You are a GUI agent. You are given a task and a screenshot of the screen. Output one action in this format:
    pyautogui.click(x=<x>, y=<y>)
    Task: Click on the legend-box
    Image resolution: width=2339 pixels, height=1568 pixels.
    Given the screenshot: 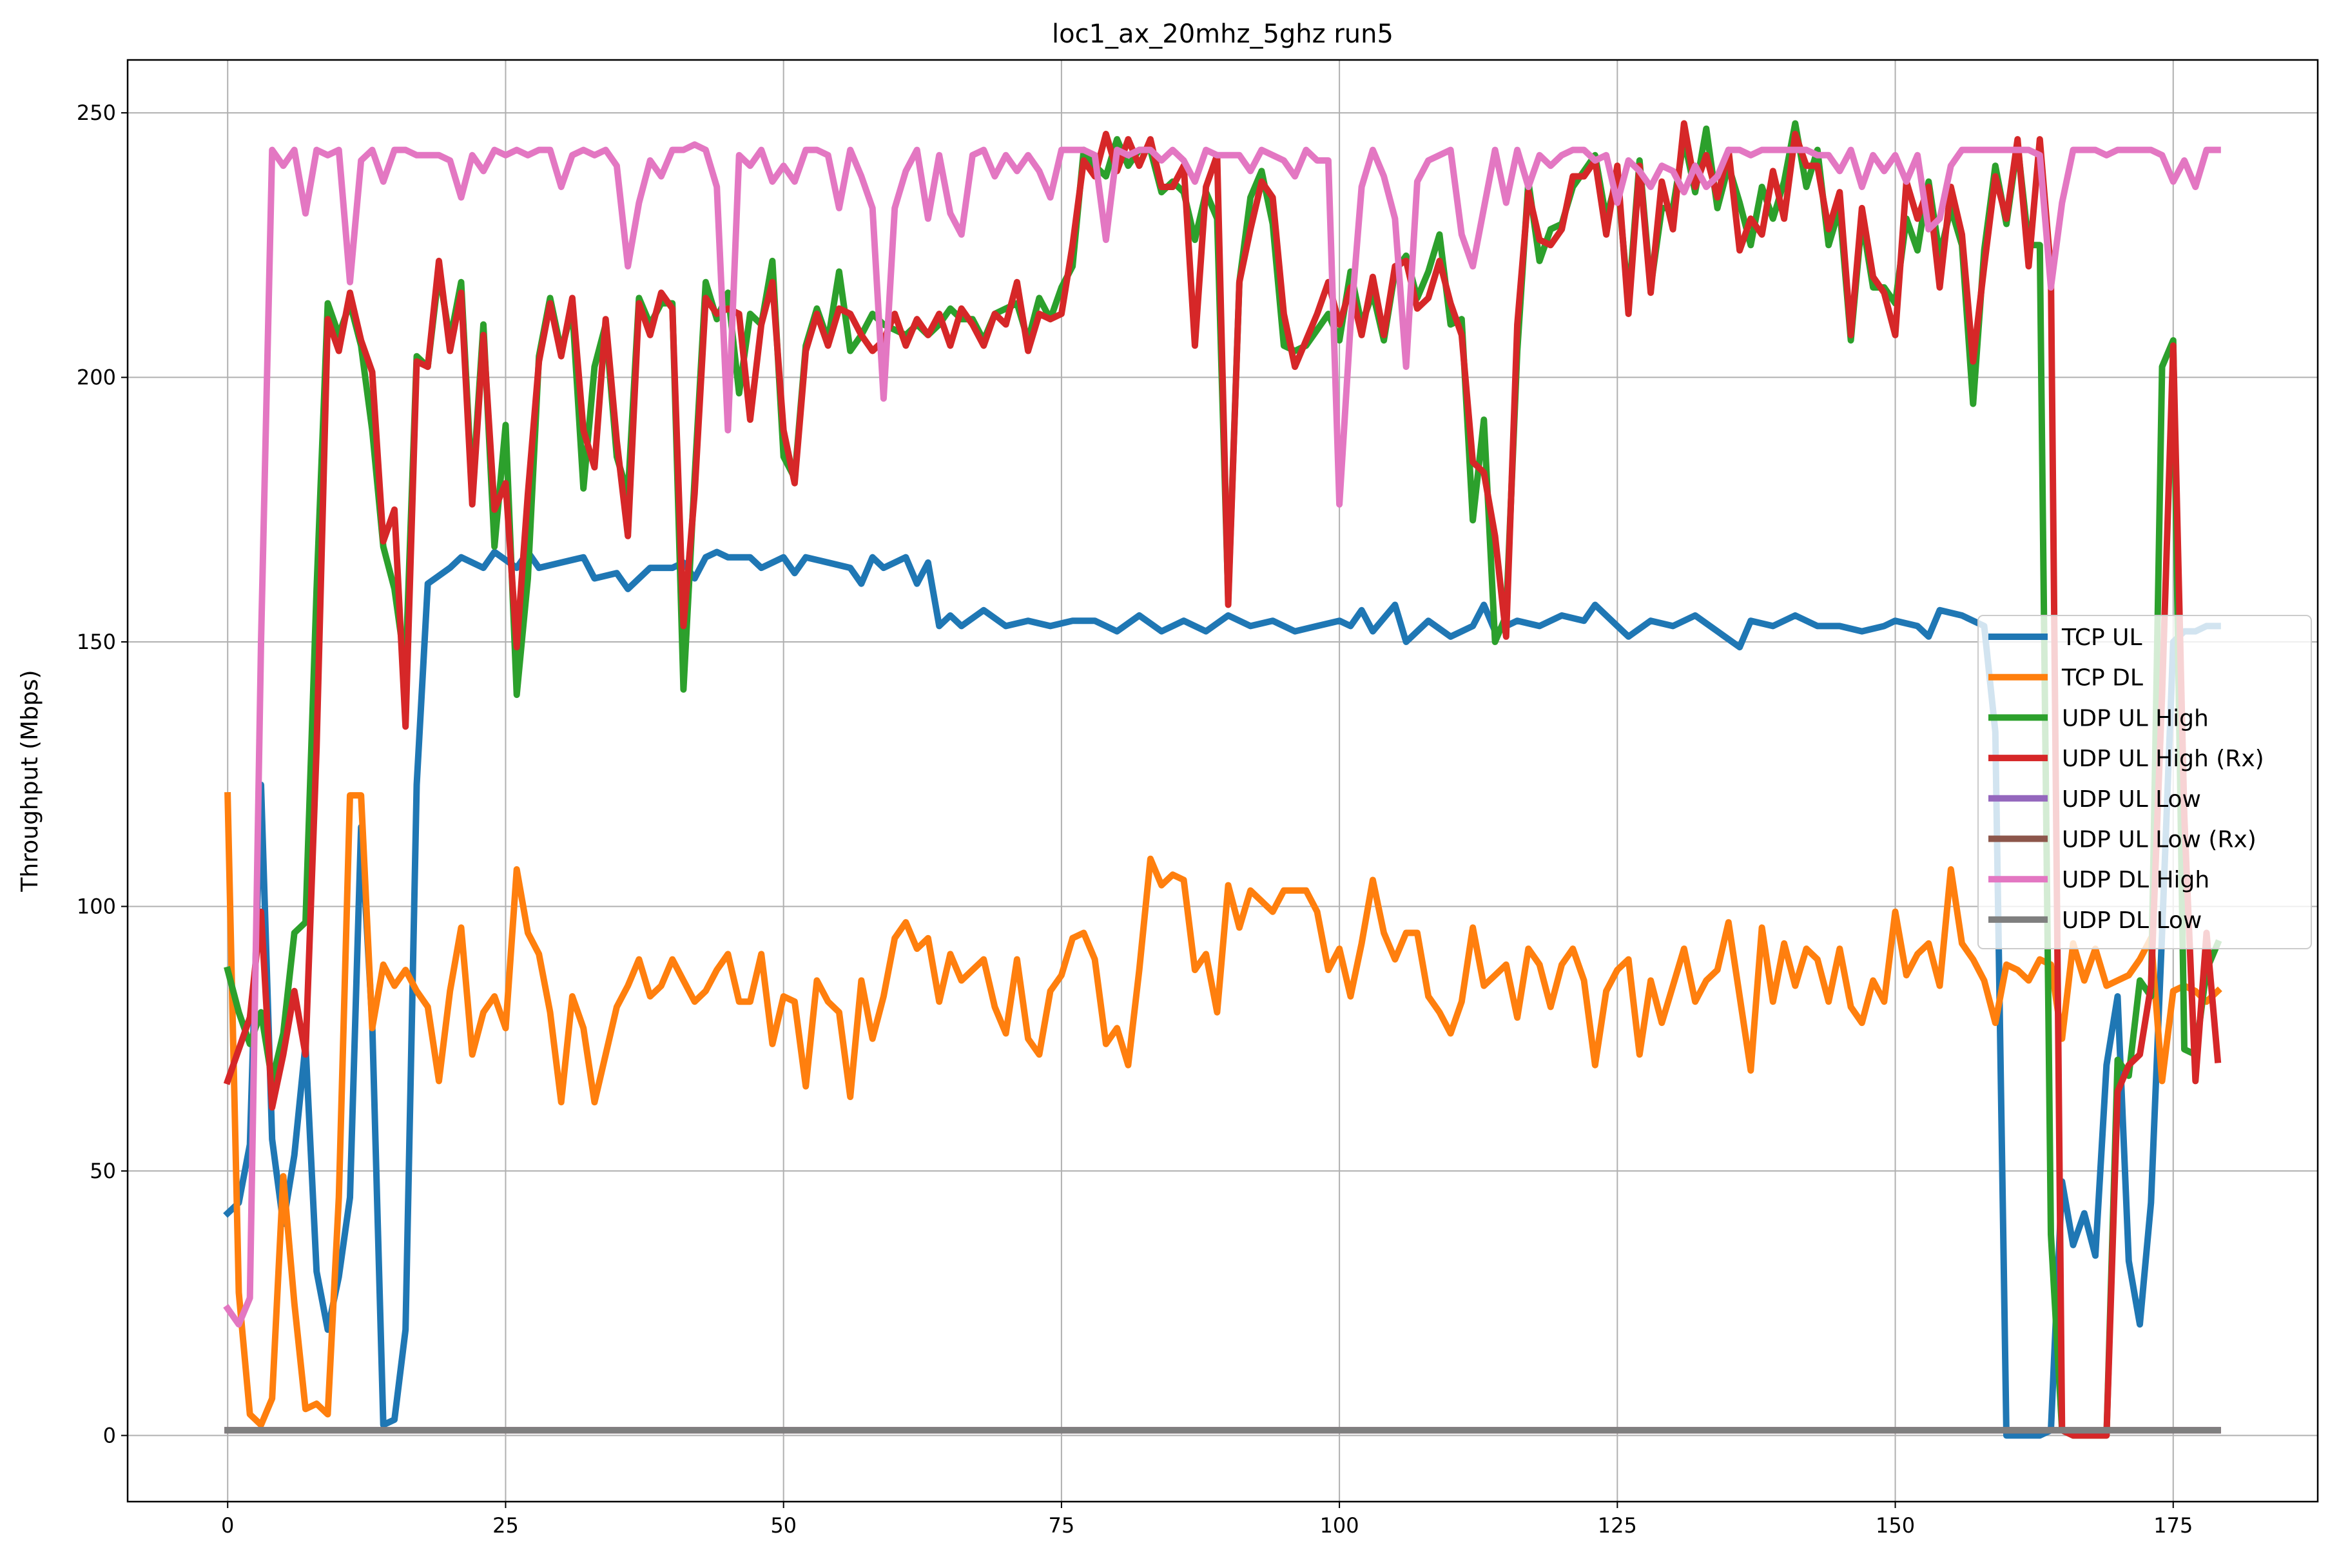 What is the action you would take?
    pyautogui.click(x=2144, y=782)
    